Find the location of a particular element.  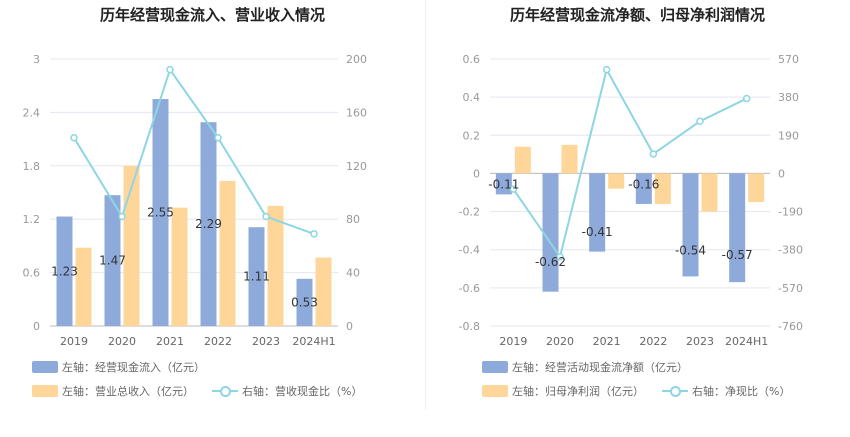

y-right-tick-label: 380 is located at coordinates (788, 97).